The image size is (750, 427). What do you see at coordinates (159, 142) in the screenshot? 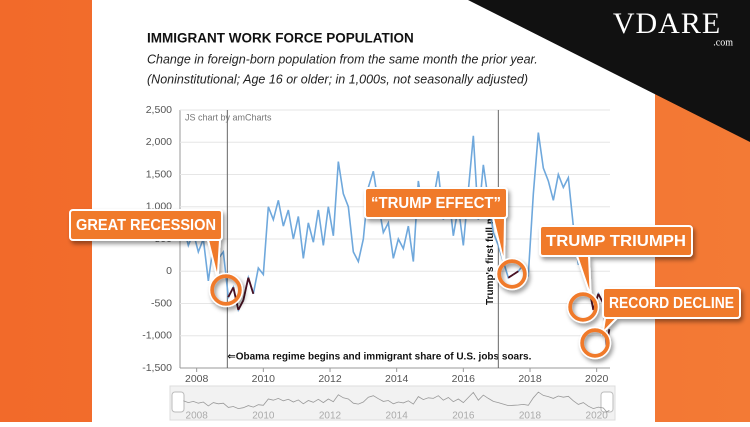
I see `y-tick-label: 2,000` at bounding box center [159, 142].